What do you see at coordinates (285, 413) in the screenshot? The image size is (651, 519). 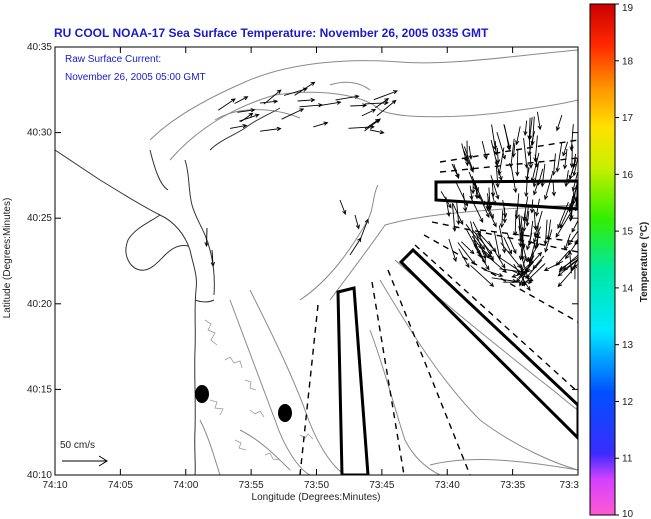 I see `station-dot` at bounding box center [285, 413].